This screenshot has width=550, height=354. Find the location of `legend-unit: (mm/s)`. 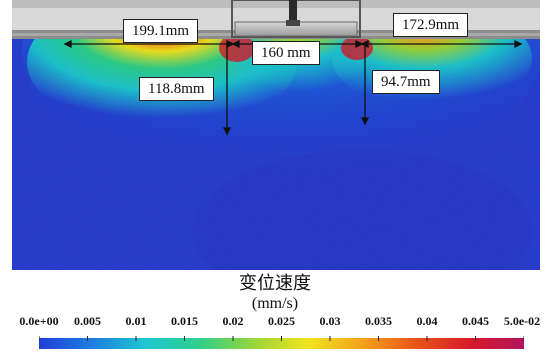

legend-unit: (mm/s) is located at coordinates (275, 303).